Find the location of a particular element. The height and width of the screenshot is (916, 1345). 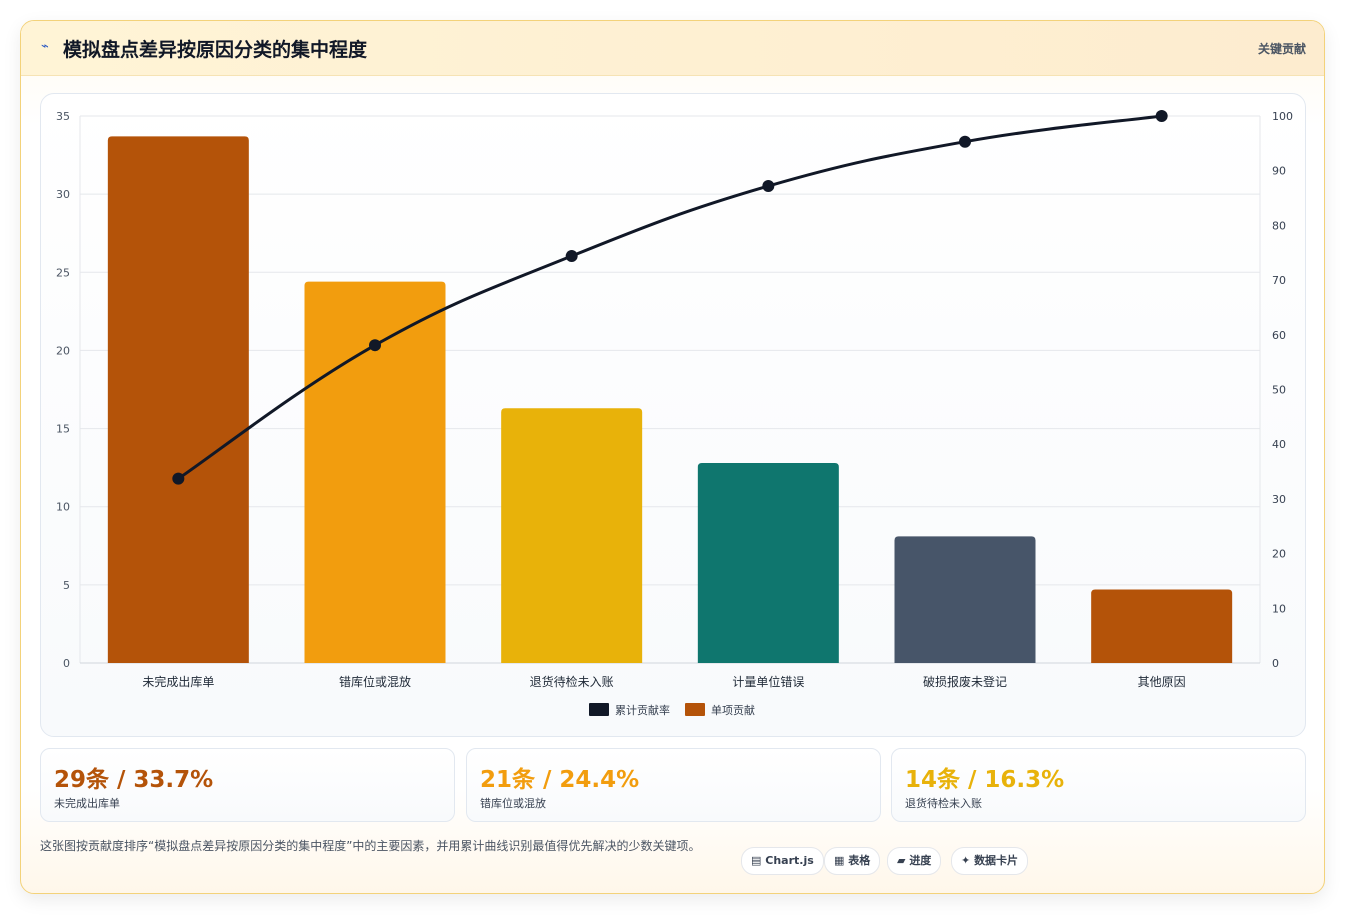

table-icon: ▦ is located at coordinates (839, 860).